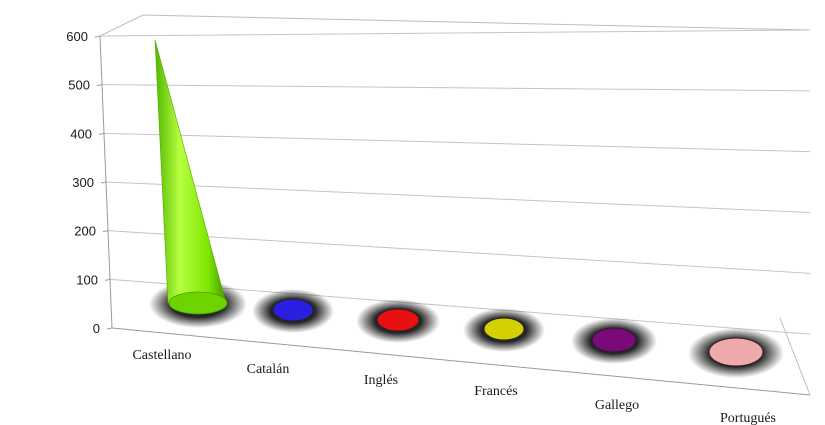  What do you see at coordinates (461, 361) in the screenshot?
I see `x-axis-line` at bounding box center [461, 361].